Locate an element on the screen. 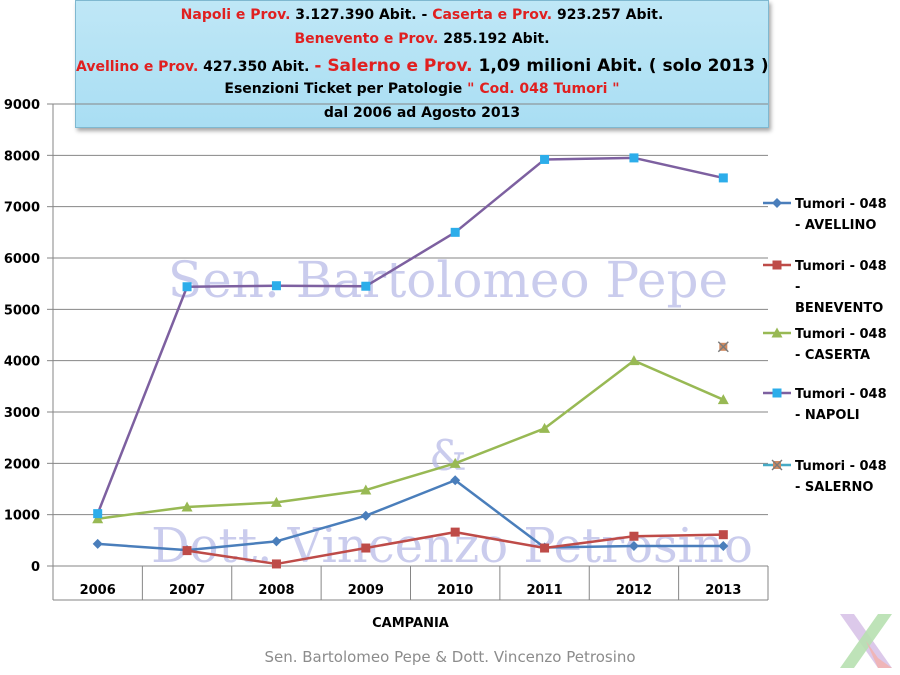  watermark-line-2: Dott. Vincenzo Petrosino is located at coordinates (452, 546).